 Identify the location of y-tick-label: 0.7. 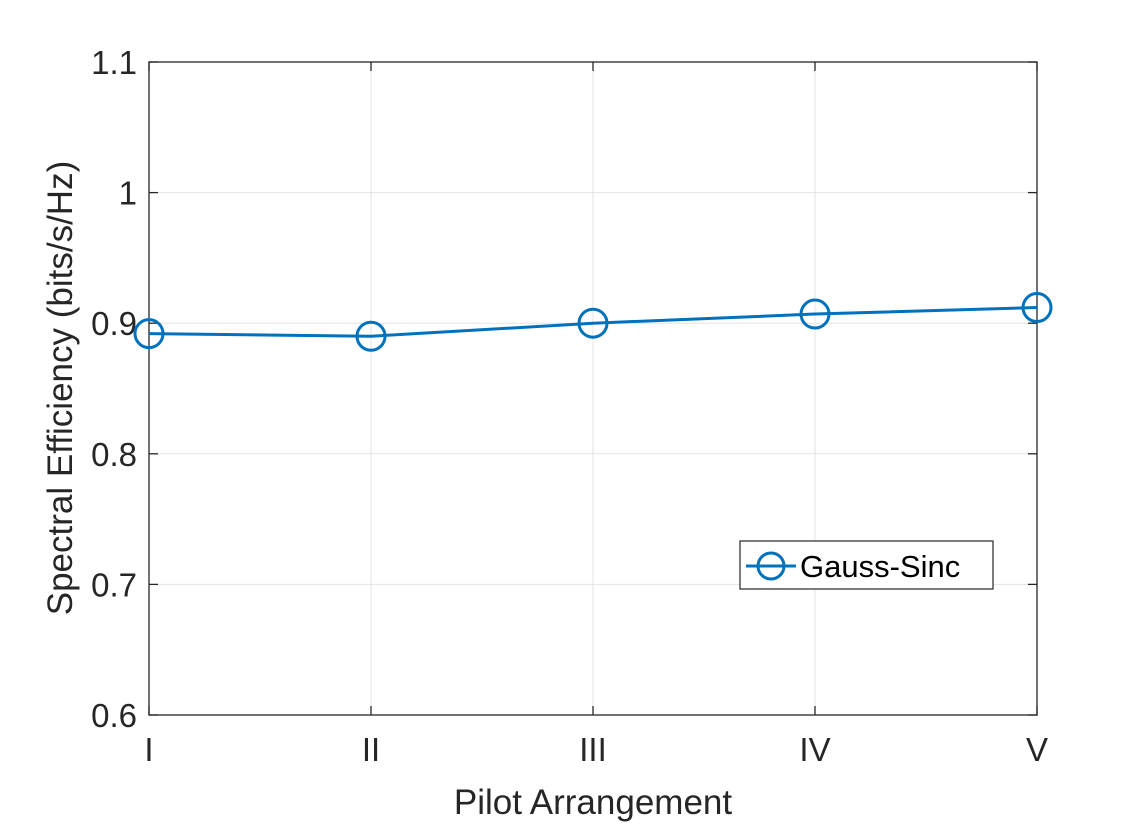
(114, 584).